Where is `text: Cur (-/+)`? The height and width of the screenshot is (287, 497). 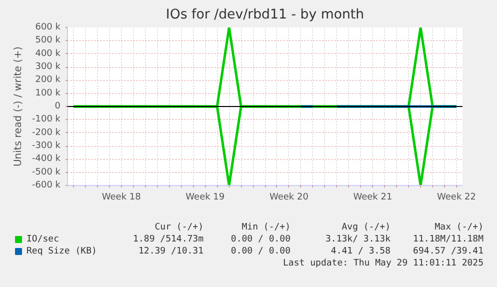
text: Cur (-/+) is located at coordinates (179, 227).